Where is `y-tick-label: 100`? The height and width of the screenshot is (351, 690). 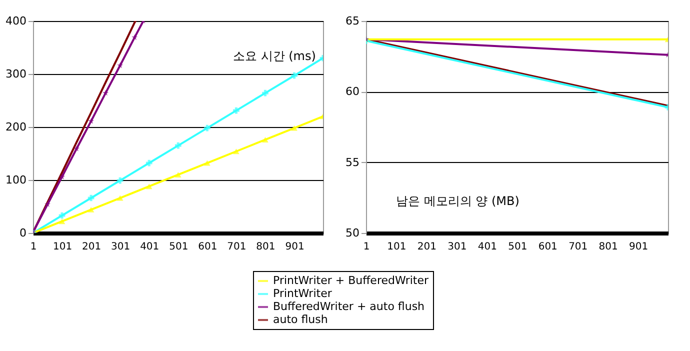
y-tick-label: 100 is located at coordinates (16, 180).